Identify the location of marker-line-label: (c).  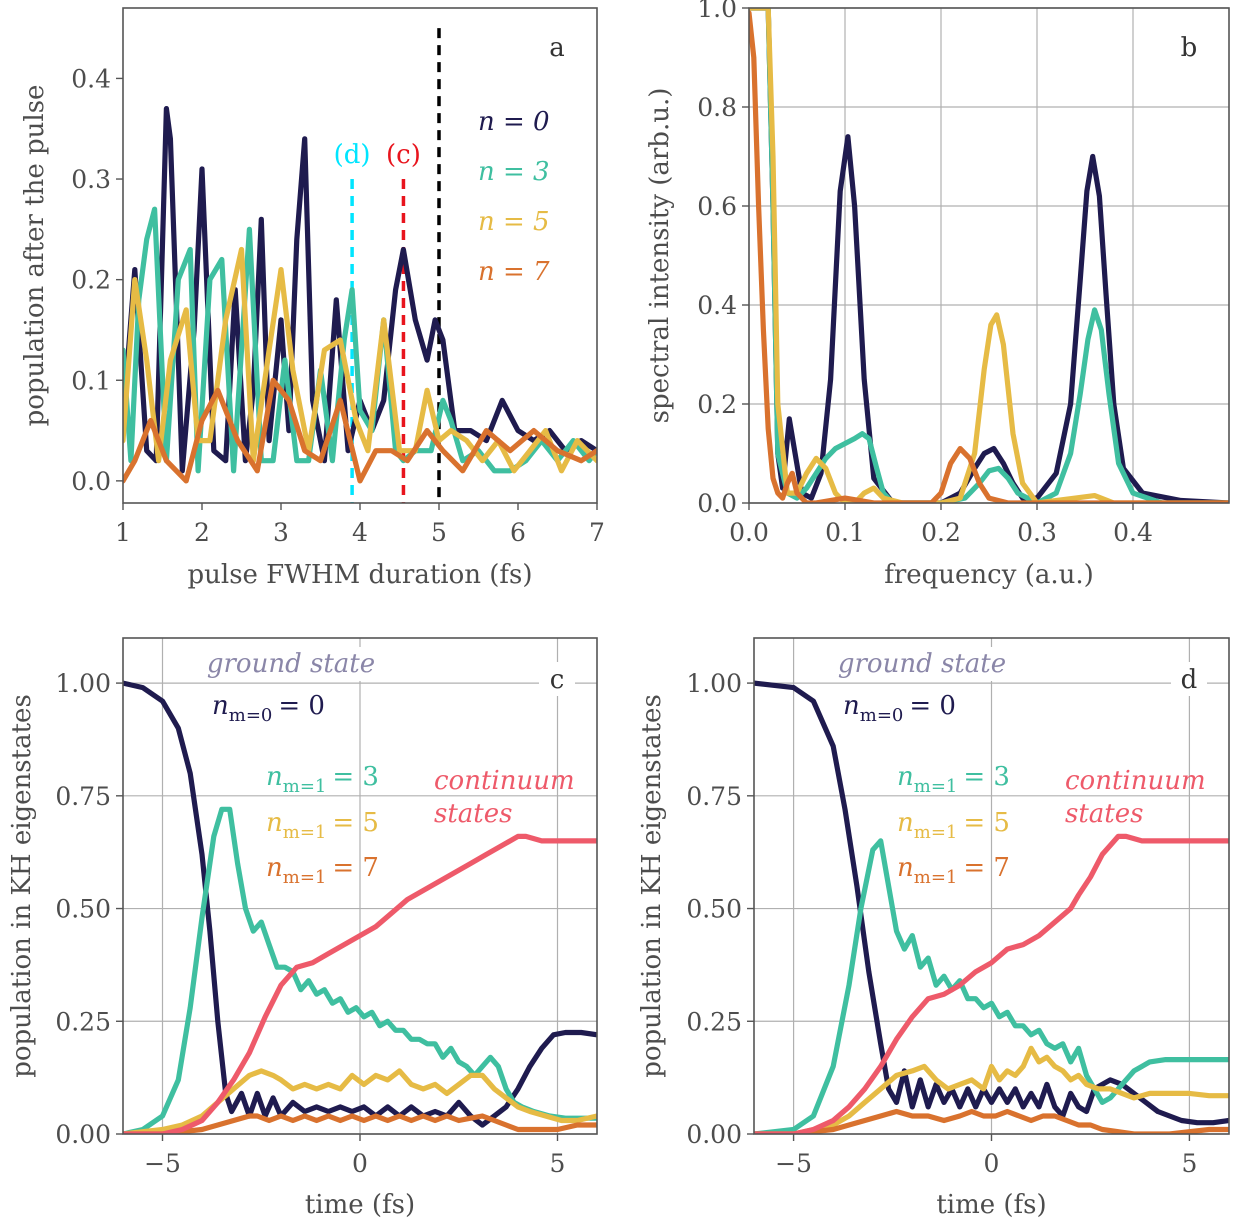
(403, 155).